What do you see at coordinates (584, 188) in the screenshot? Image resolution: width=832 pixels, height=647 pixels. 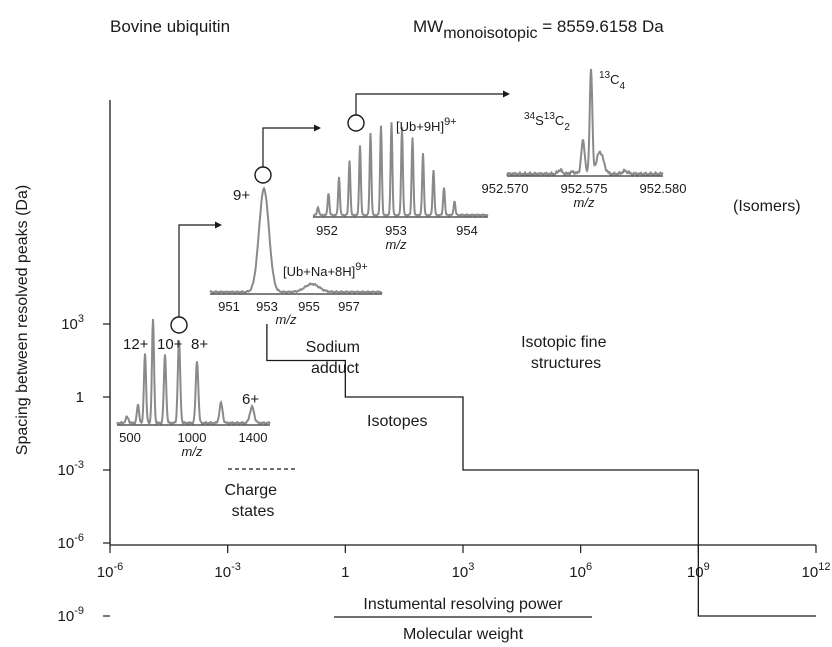 I see `inset4-tick-952575: 952.575` at bounding box center [584, 188].